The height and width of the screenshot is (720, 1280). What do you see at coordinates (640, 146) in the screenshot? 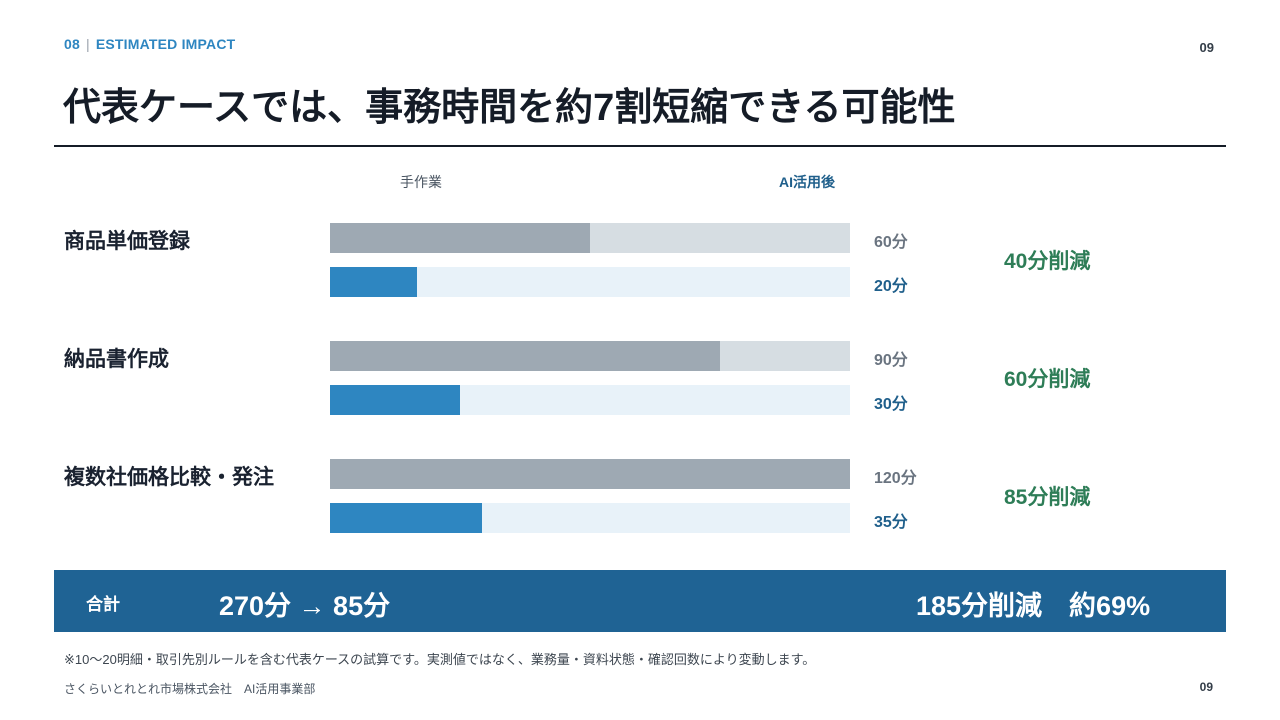
I see `title-divider` at bounding box center [640, 146].